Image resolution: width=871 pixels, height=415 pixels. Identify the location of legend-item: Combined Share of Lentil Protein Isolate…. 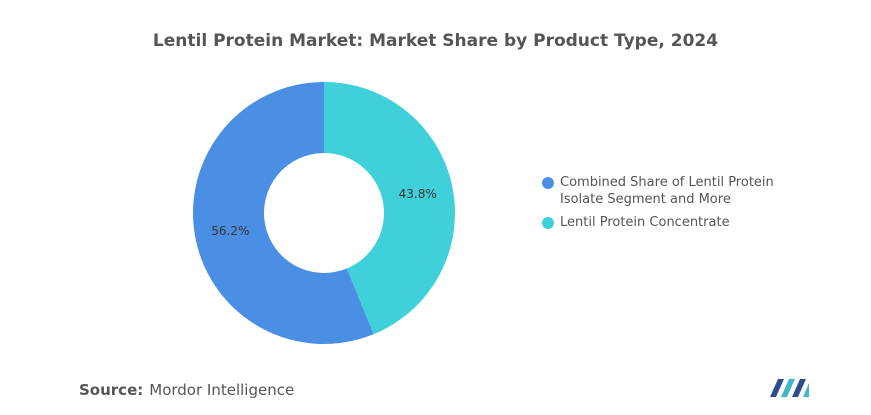
(677, 191).